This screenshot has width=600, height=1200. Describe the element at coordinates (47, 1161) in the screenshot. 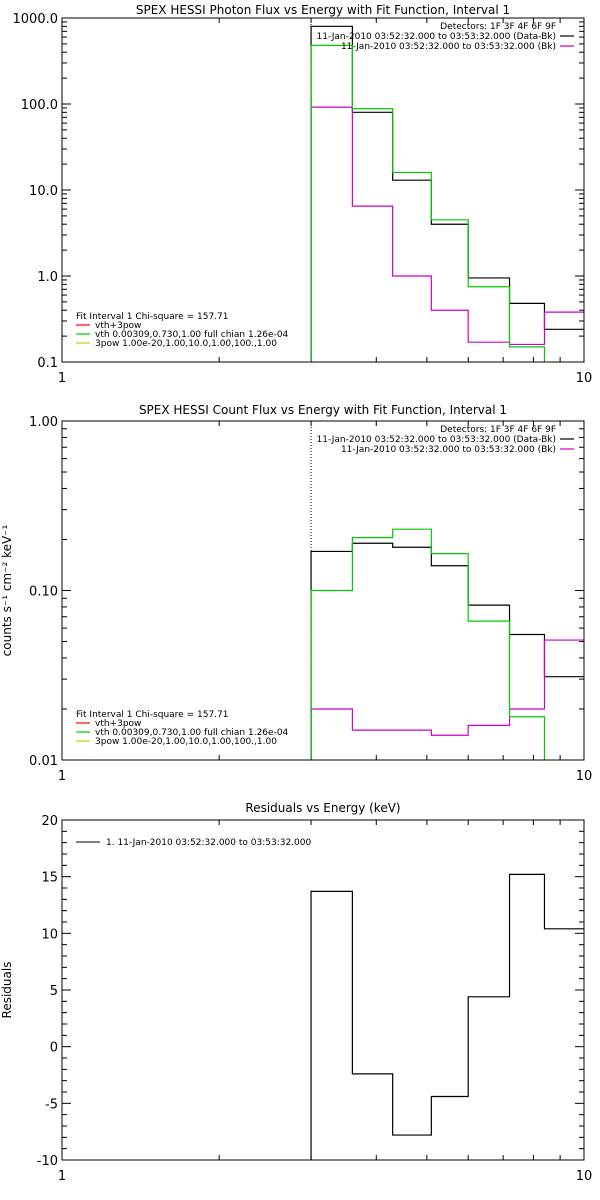

I see `y-tick-label: -10` at that location.